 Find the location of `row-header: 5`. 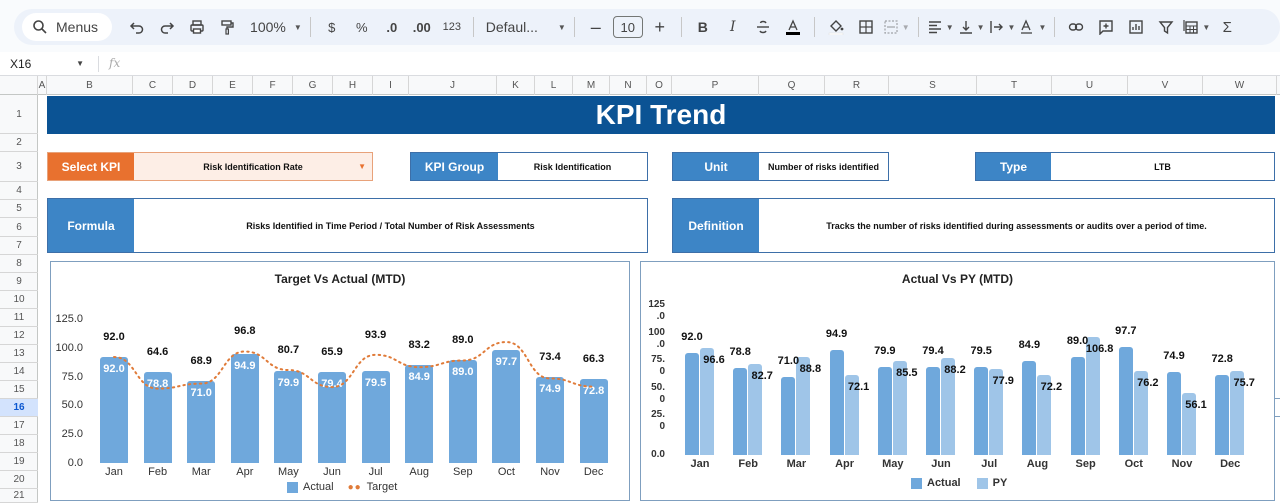

row-header: 5 is located at coordinates (19, 209).